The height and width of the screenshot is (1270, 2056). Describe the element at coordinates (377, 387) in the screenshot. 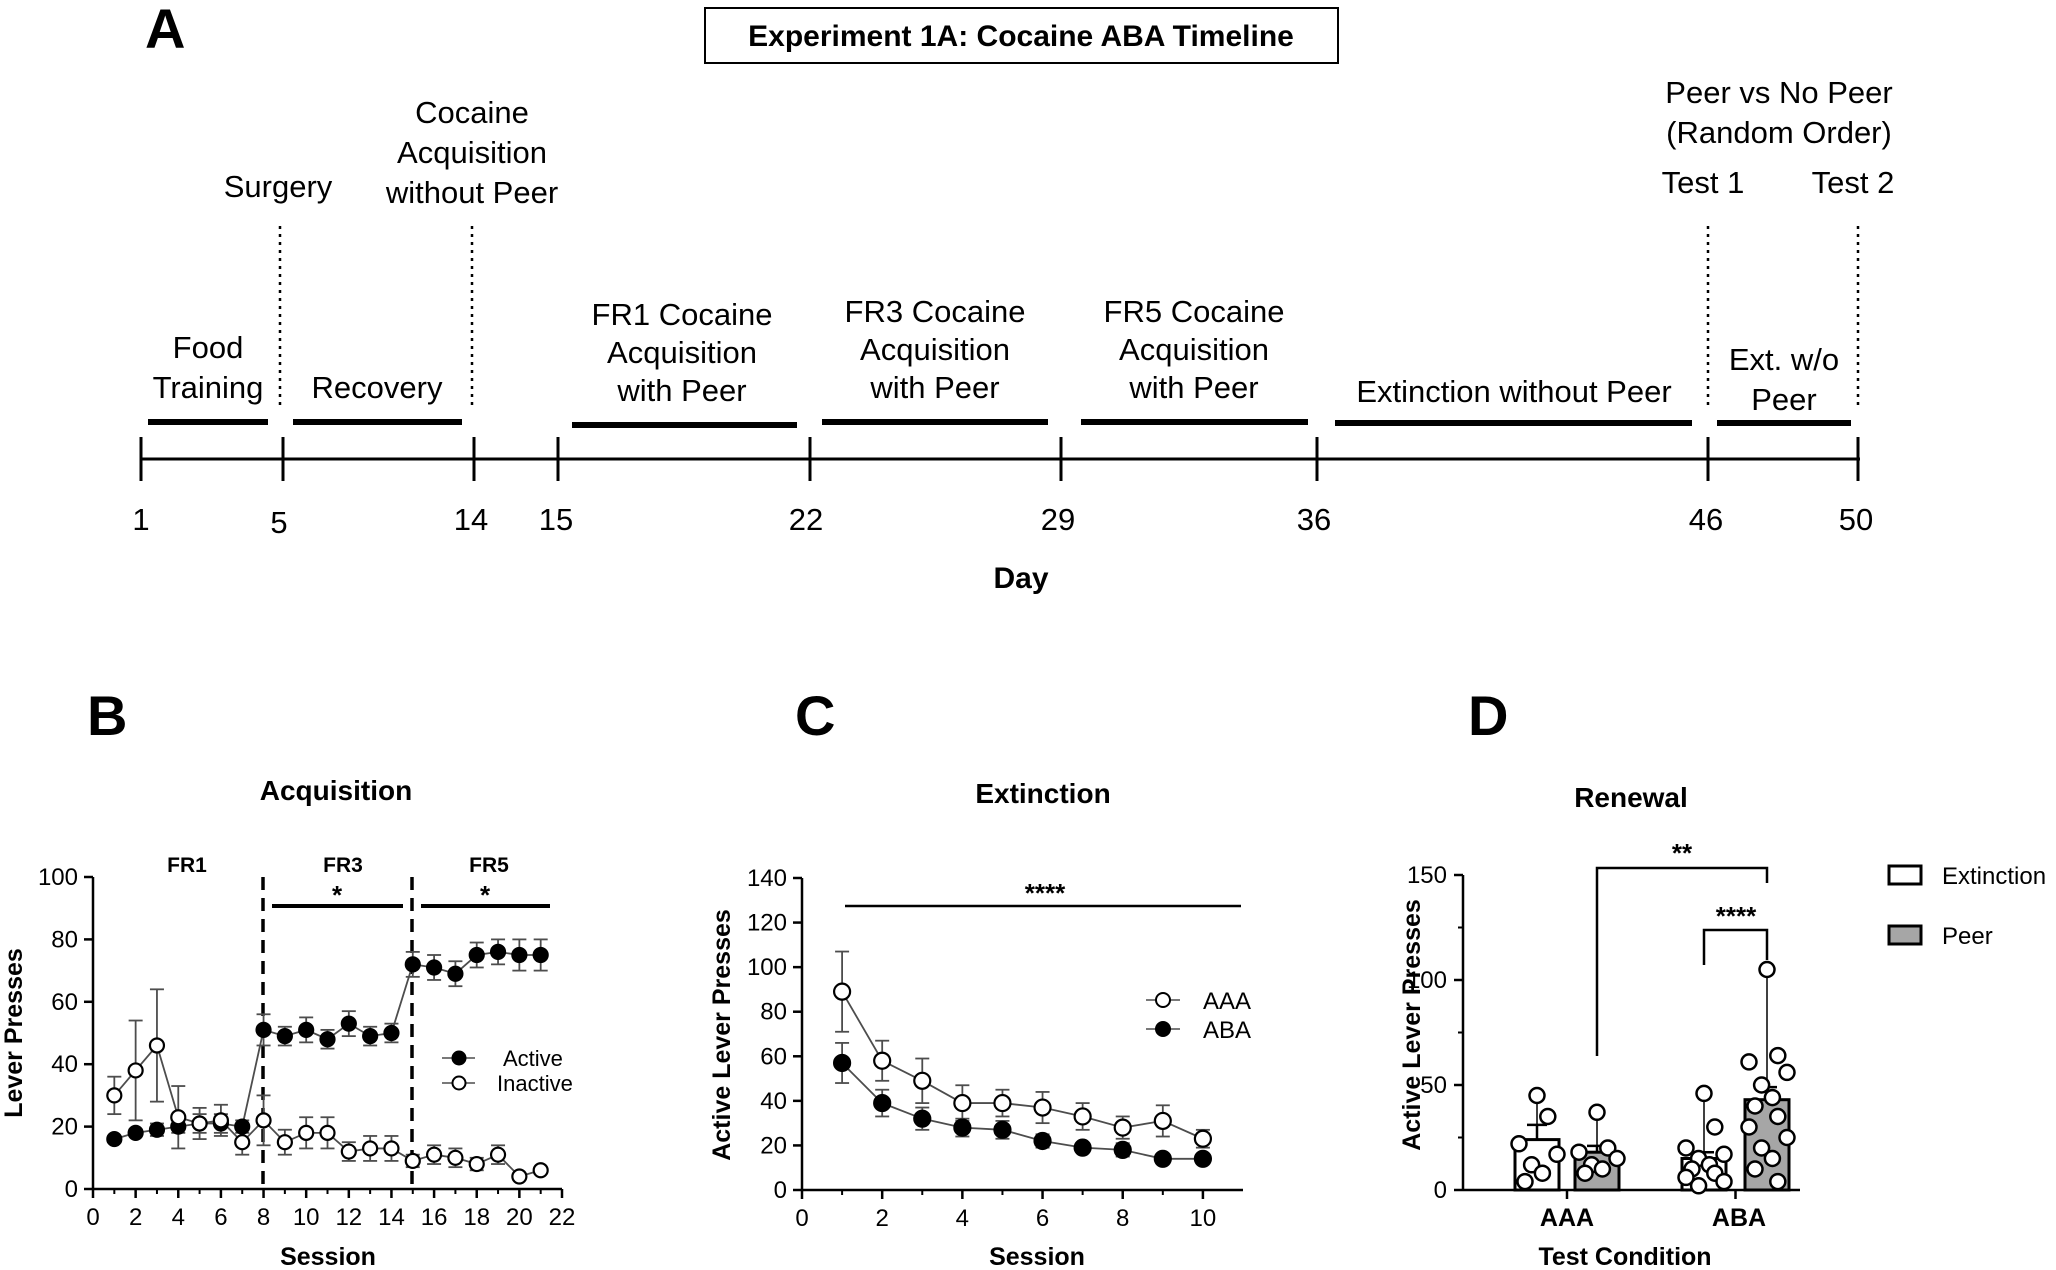

I see `phase-label: Recovery` at that location.